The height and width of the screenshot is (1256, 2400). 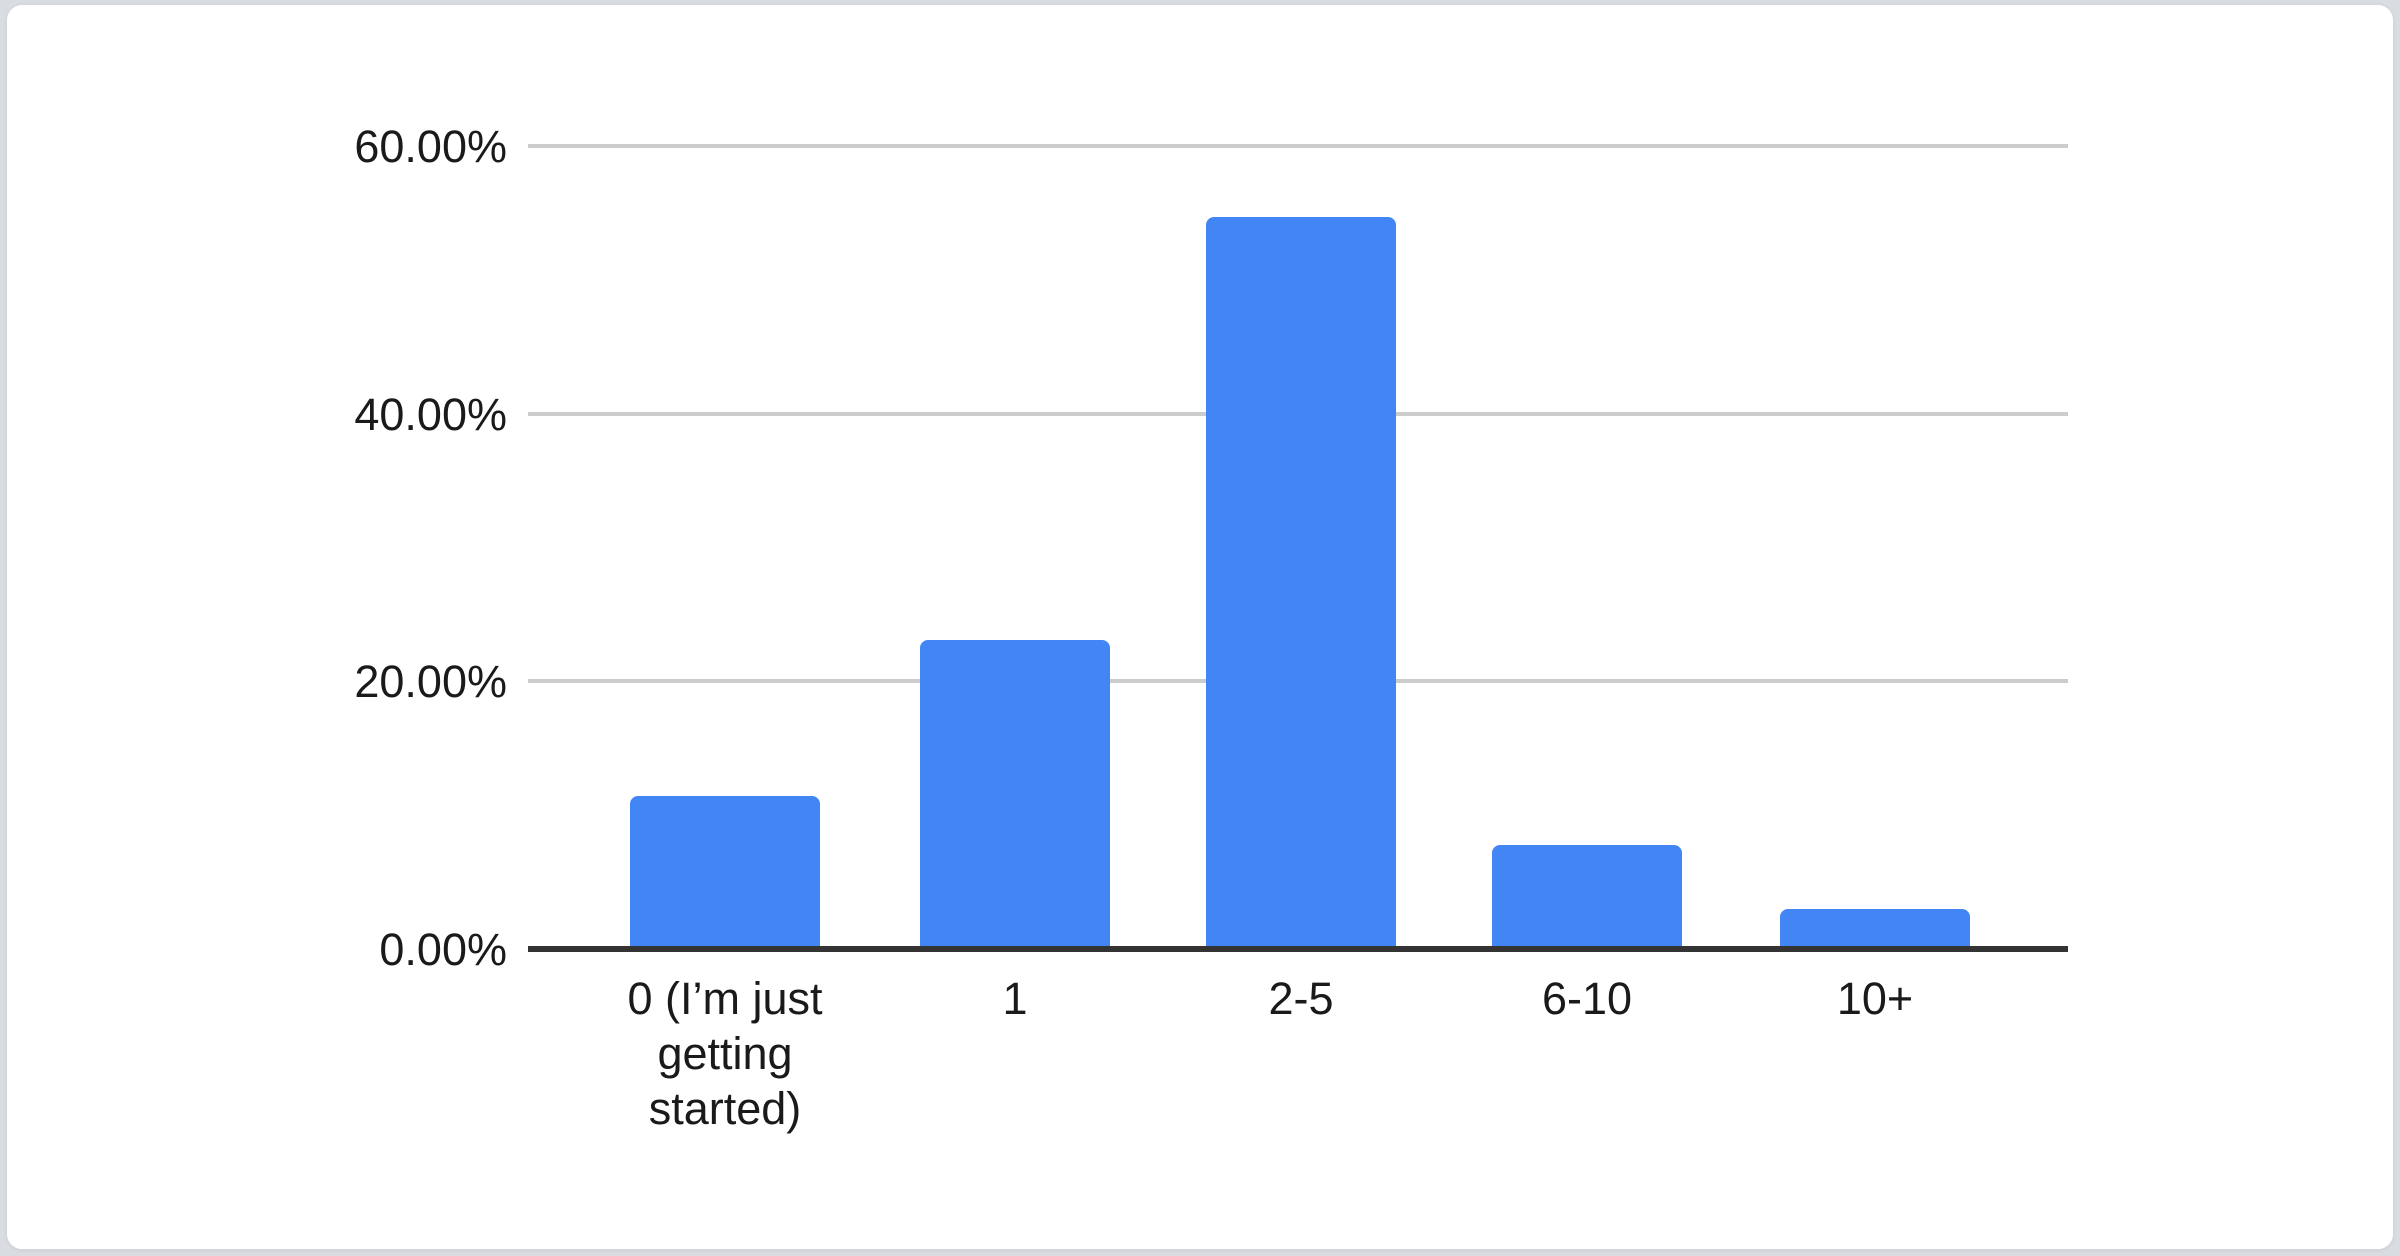 What do you see at coordinates (1301, 998) in the screenshot?
I see `x-axis-tick-label-2: 2-5` at bounding box center [1301, 998].